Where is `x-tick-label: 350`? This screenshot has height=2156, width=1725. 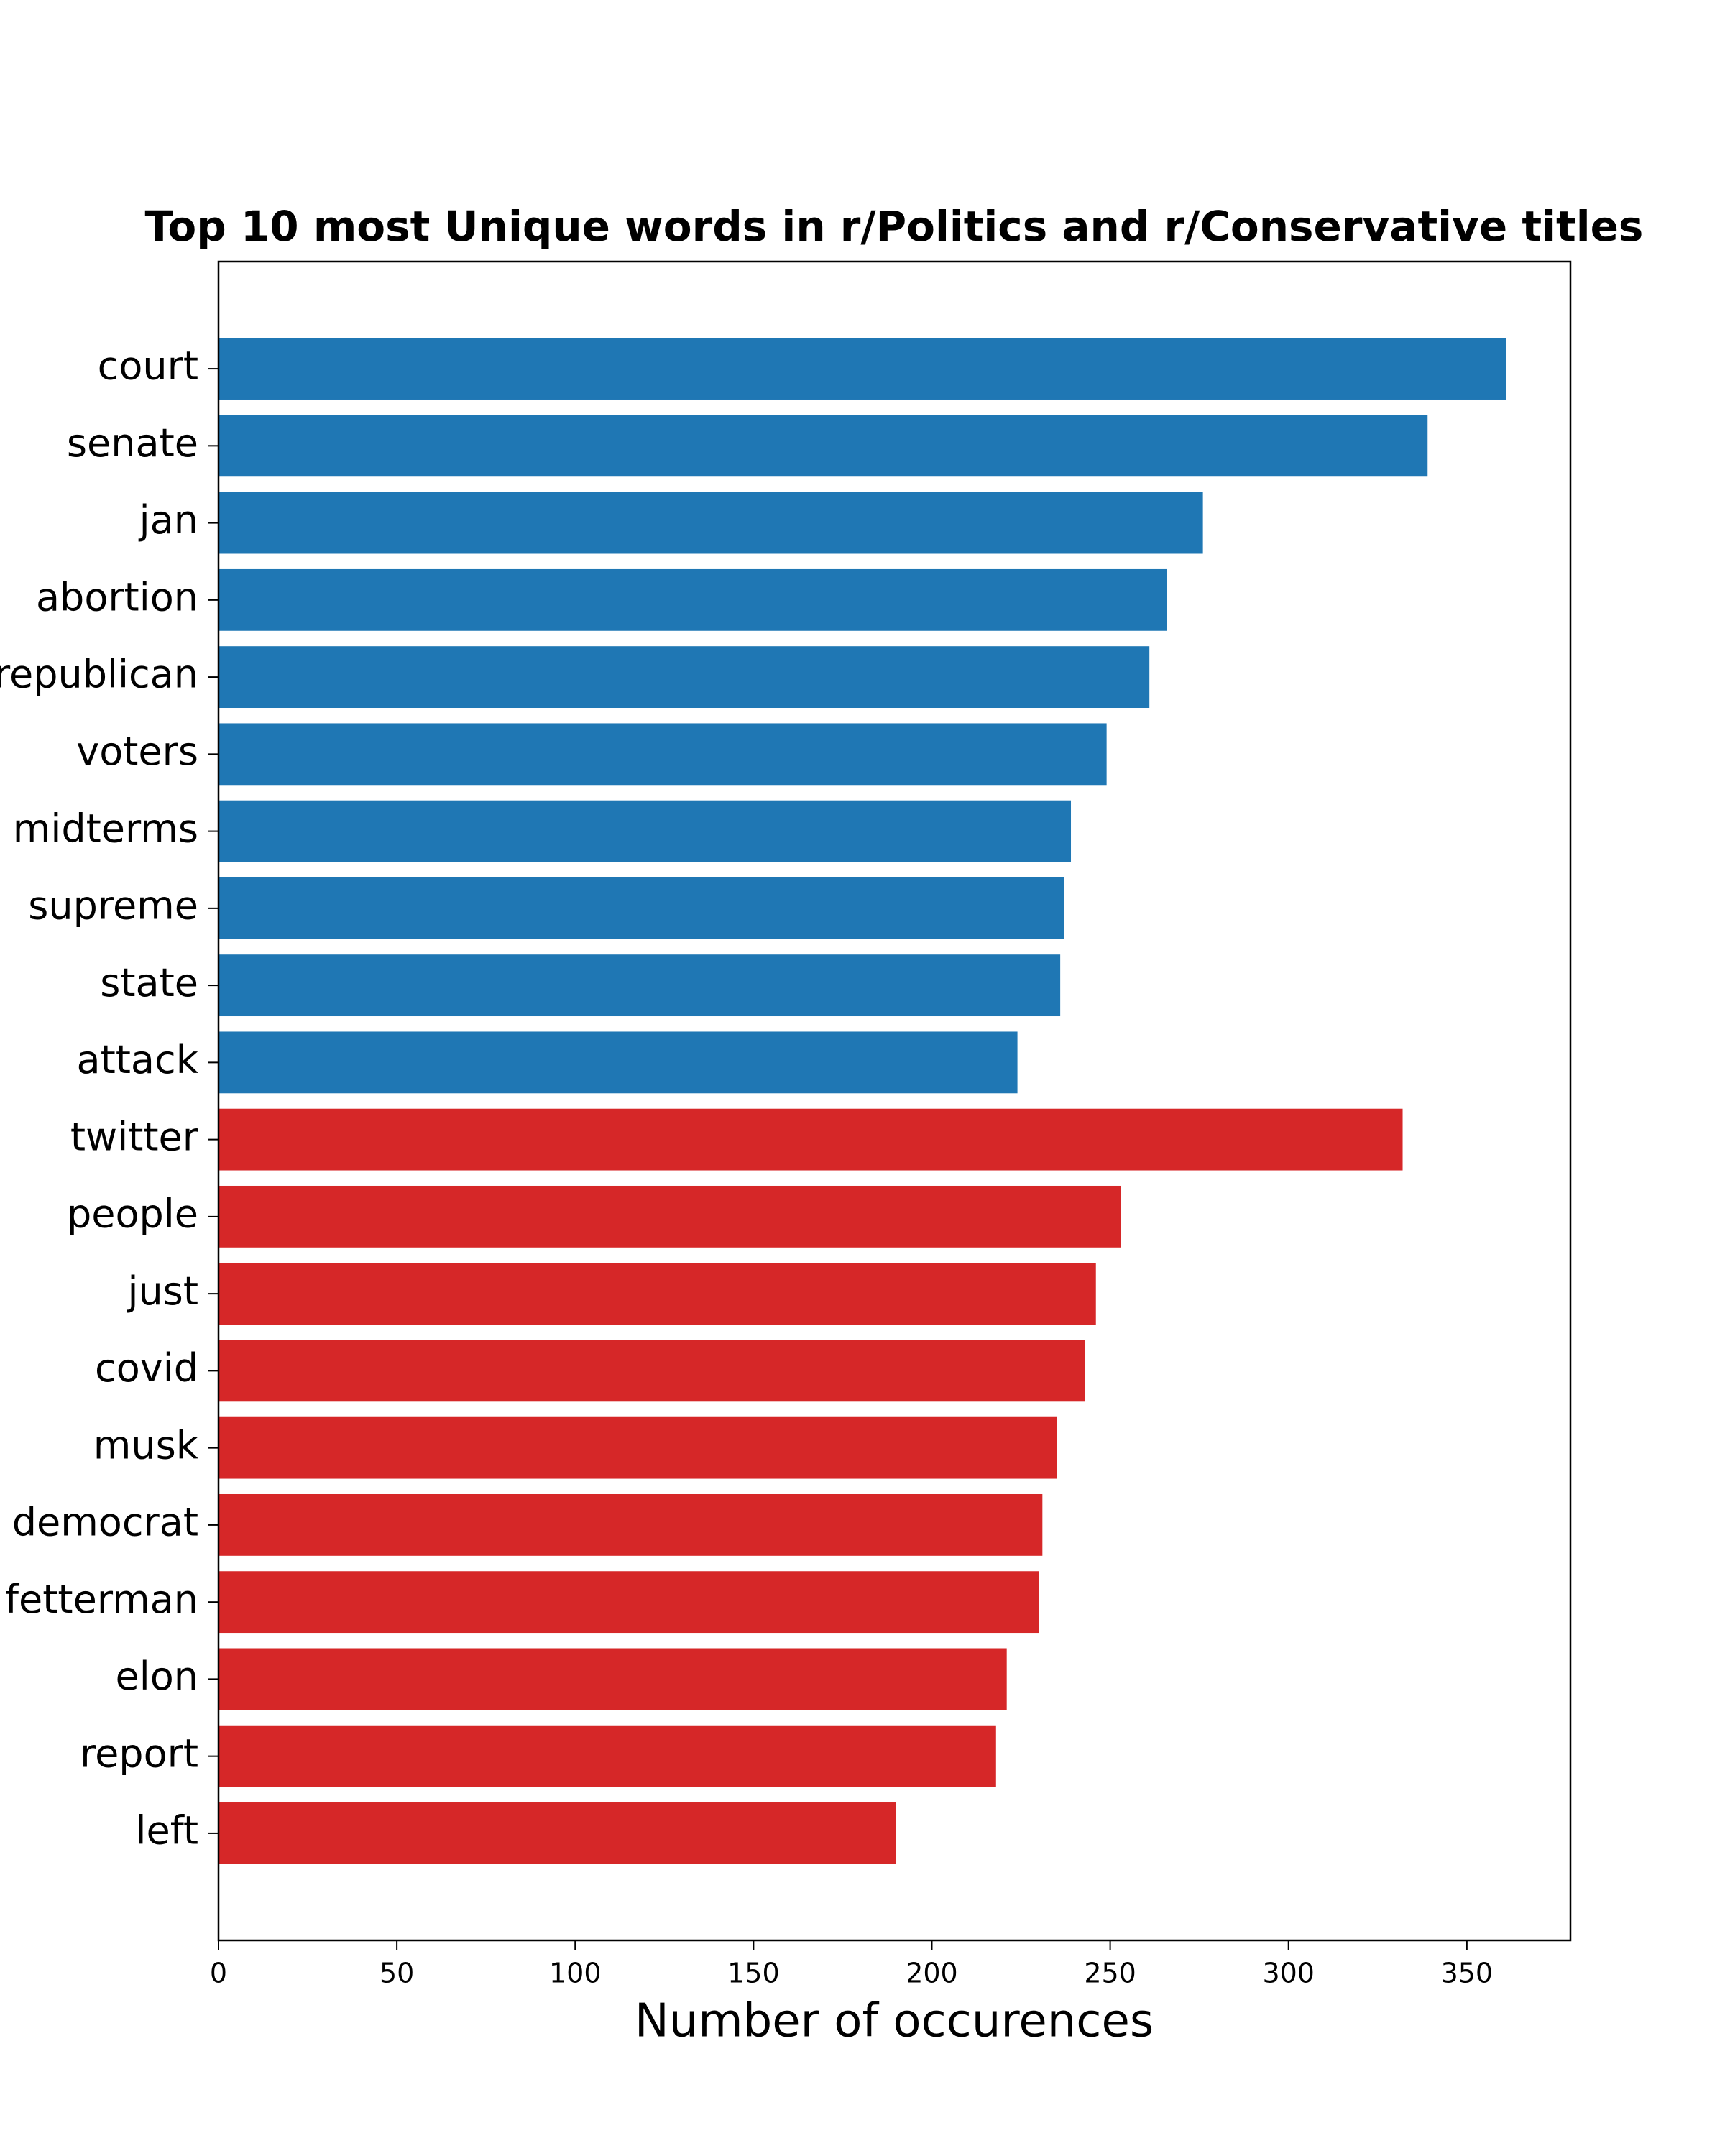 x-tick-label: 350 is located at coordinates (1467, 1973).